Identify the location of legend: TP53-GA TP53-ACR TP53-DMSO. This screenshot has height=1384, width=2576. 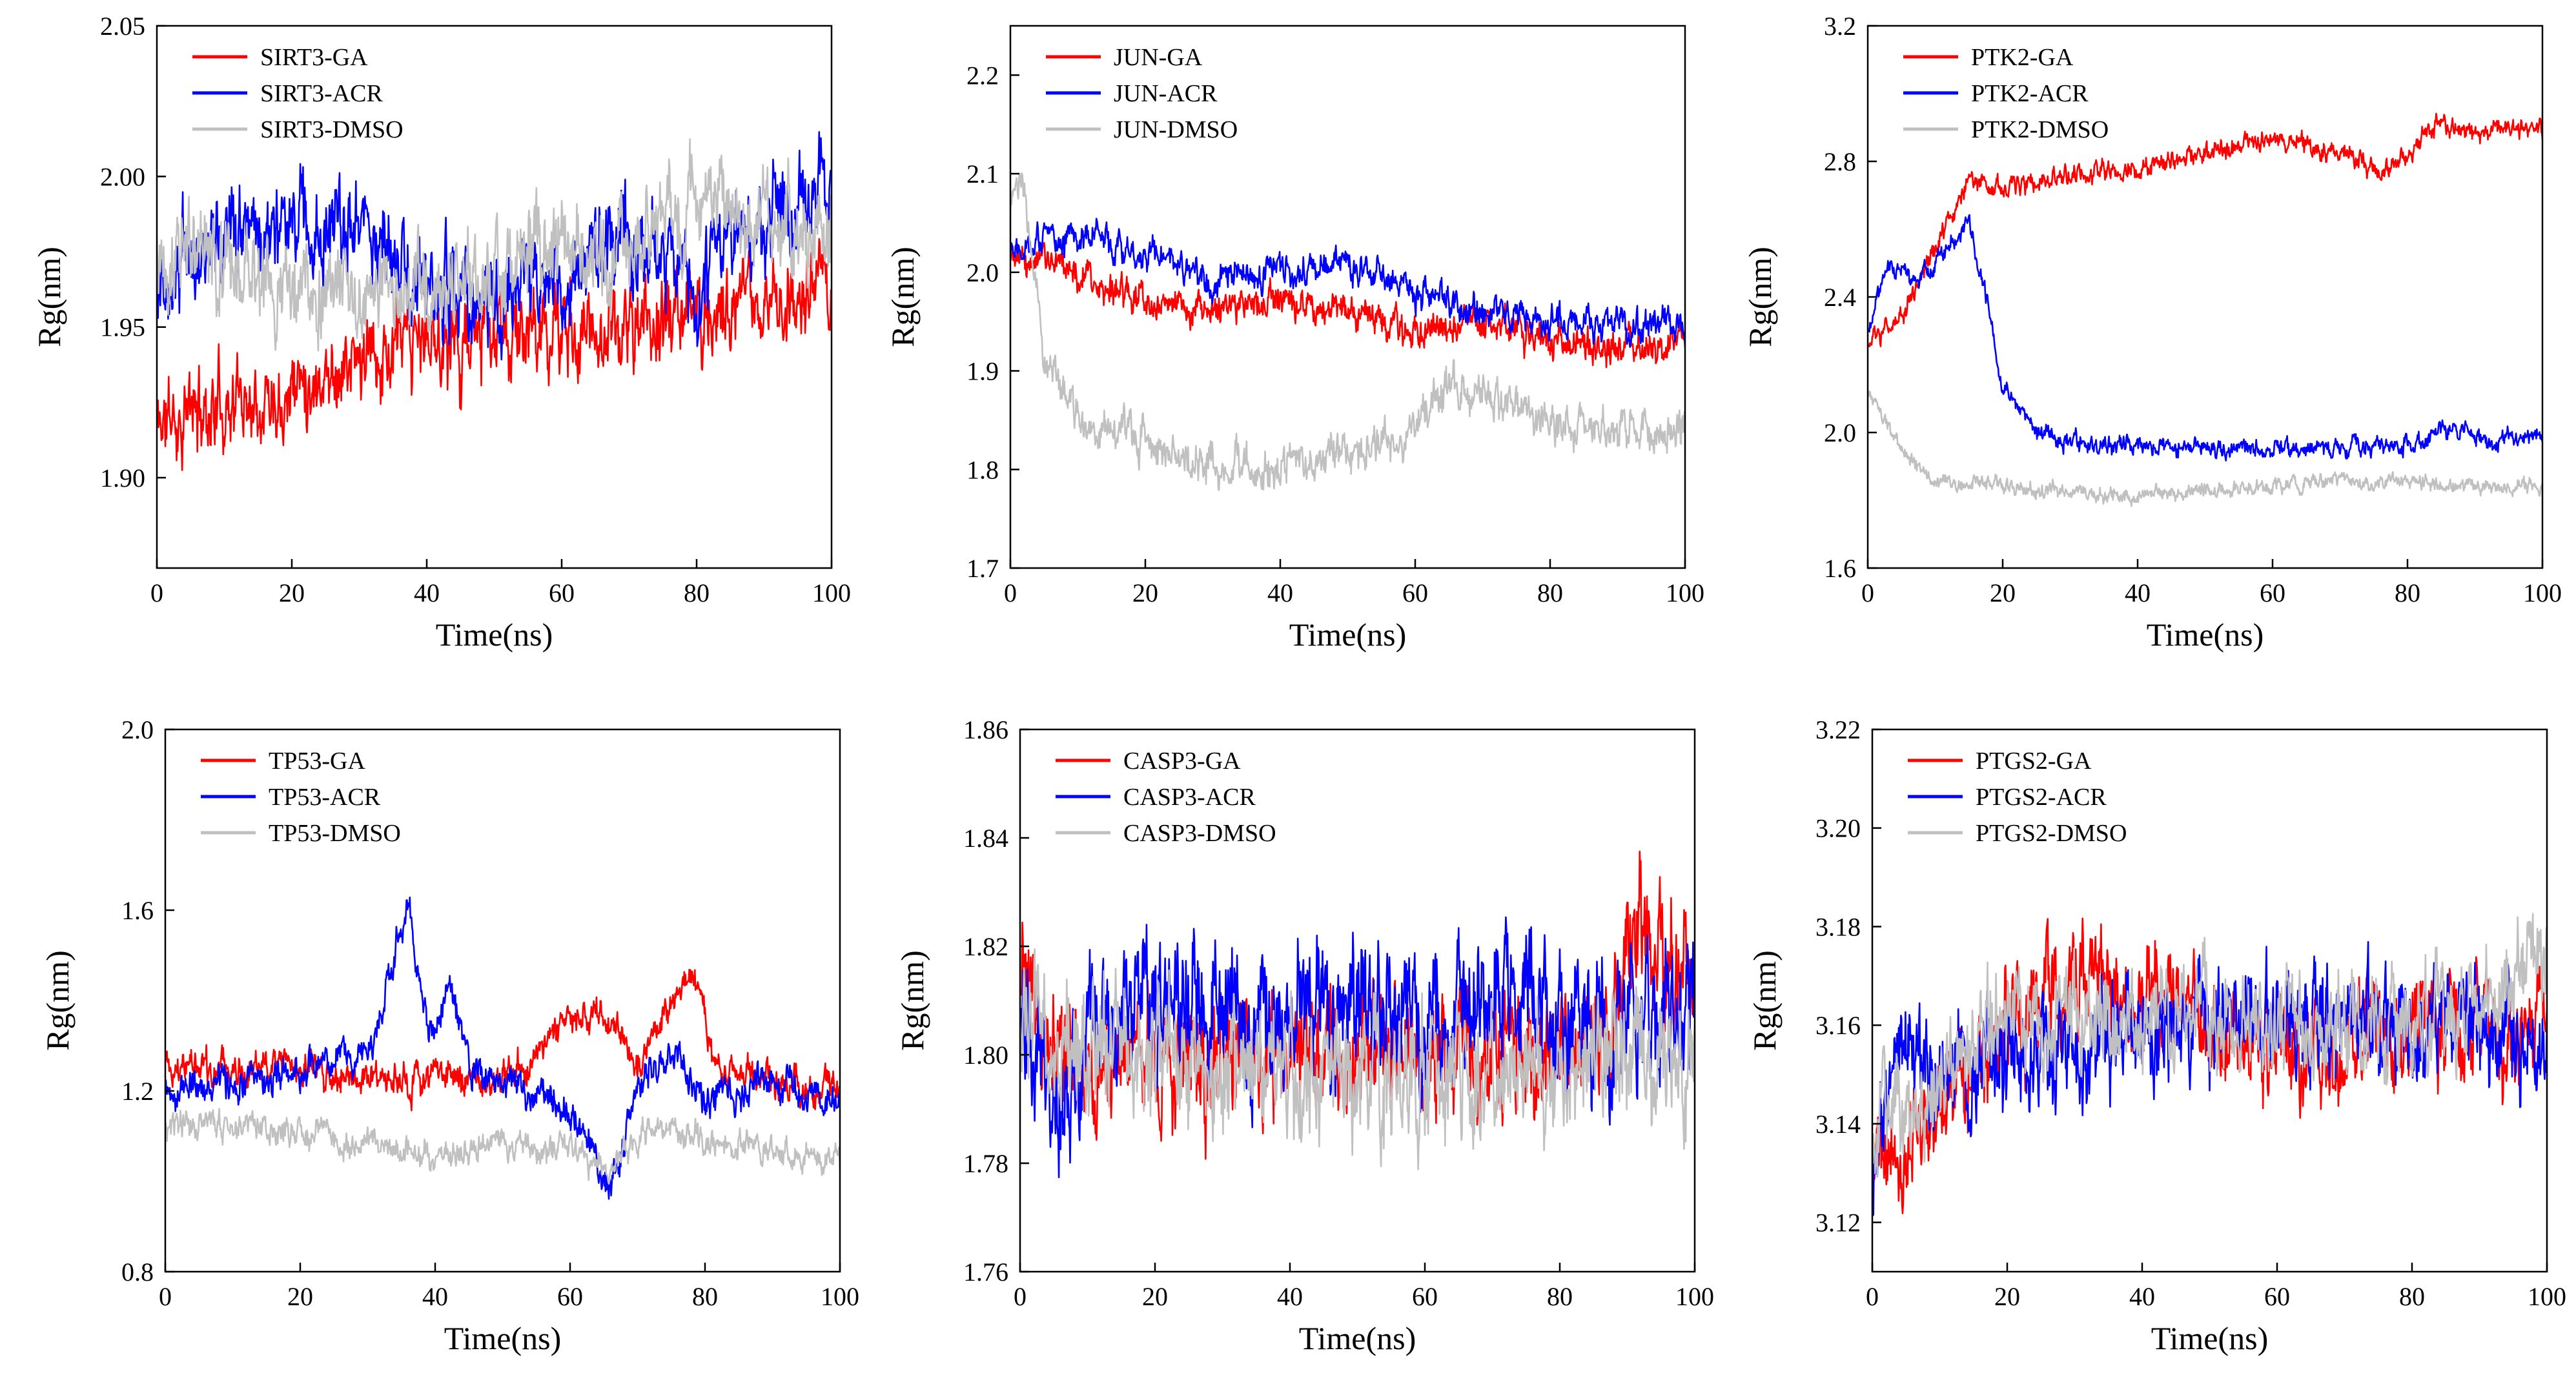
(301, 797).